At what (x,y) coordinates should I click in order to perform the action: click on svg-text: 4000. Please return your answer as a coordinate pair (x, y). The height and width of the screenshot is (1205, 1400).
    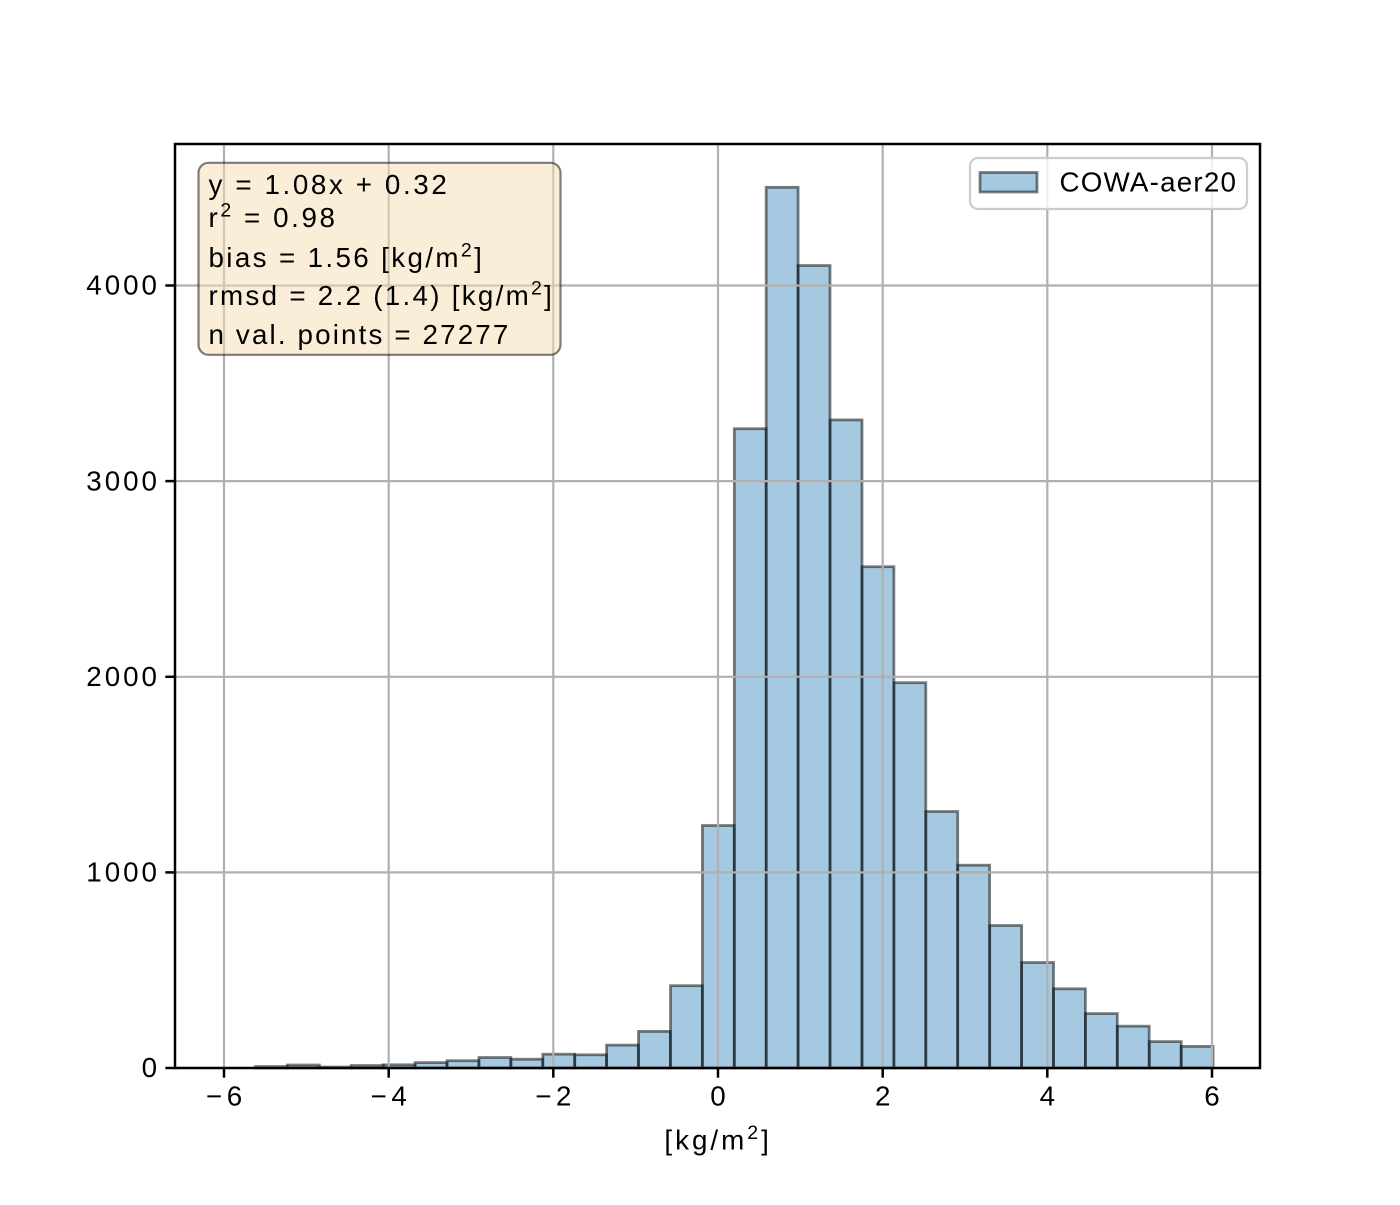
    Looking at the image, I should click on (123, 285).